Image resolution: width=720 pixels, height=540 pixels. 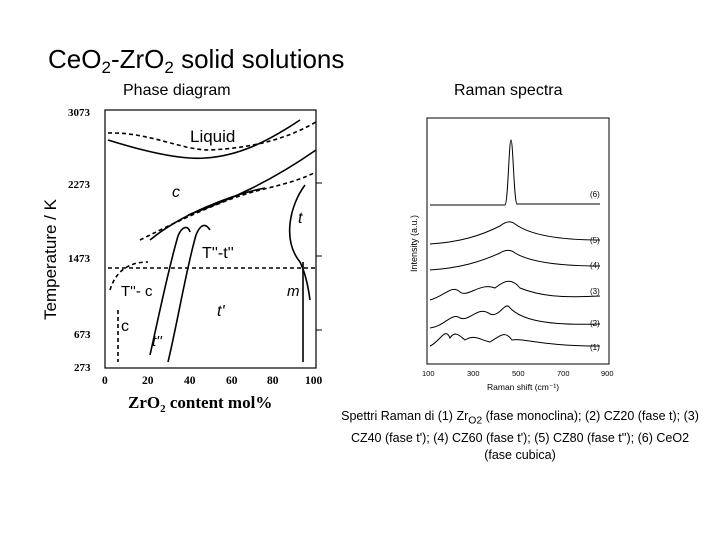 What do you see at coordinates (595, 291) in the screenshot?
I see `label-3: (3)` at bounding box center [595, 291].